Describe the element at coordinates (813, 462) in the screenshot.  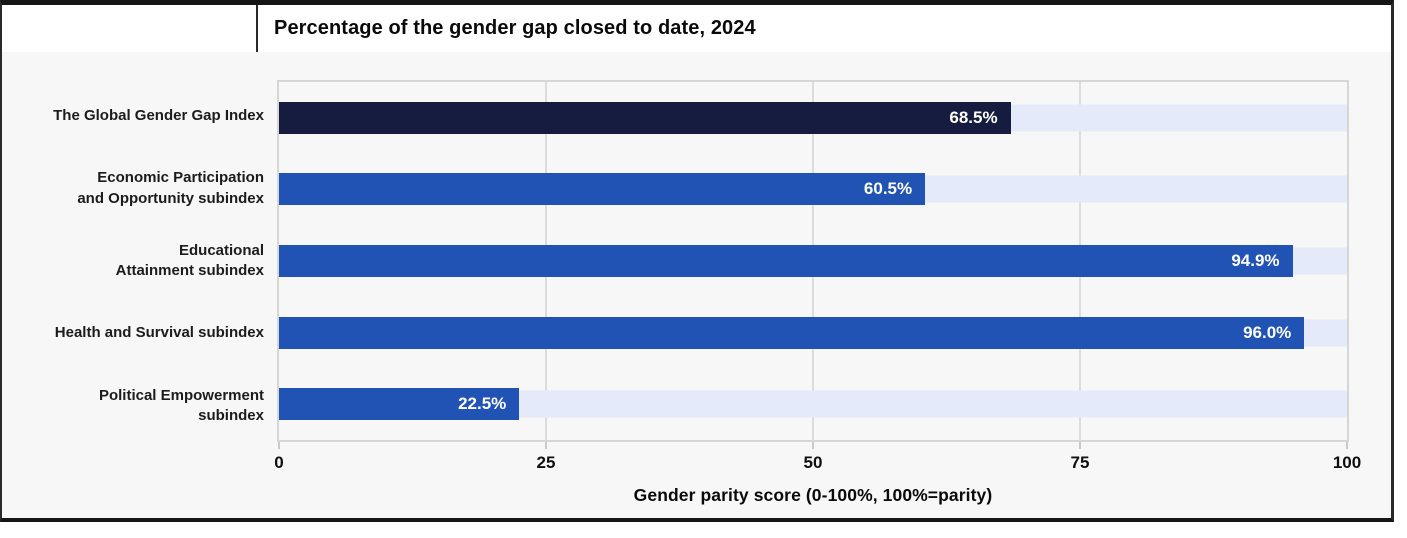
I see `x-tick-label: 50` at that location.